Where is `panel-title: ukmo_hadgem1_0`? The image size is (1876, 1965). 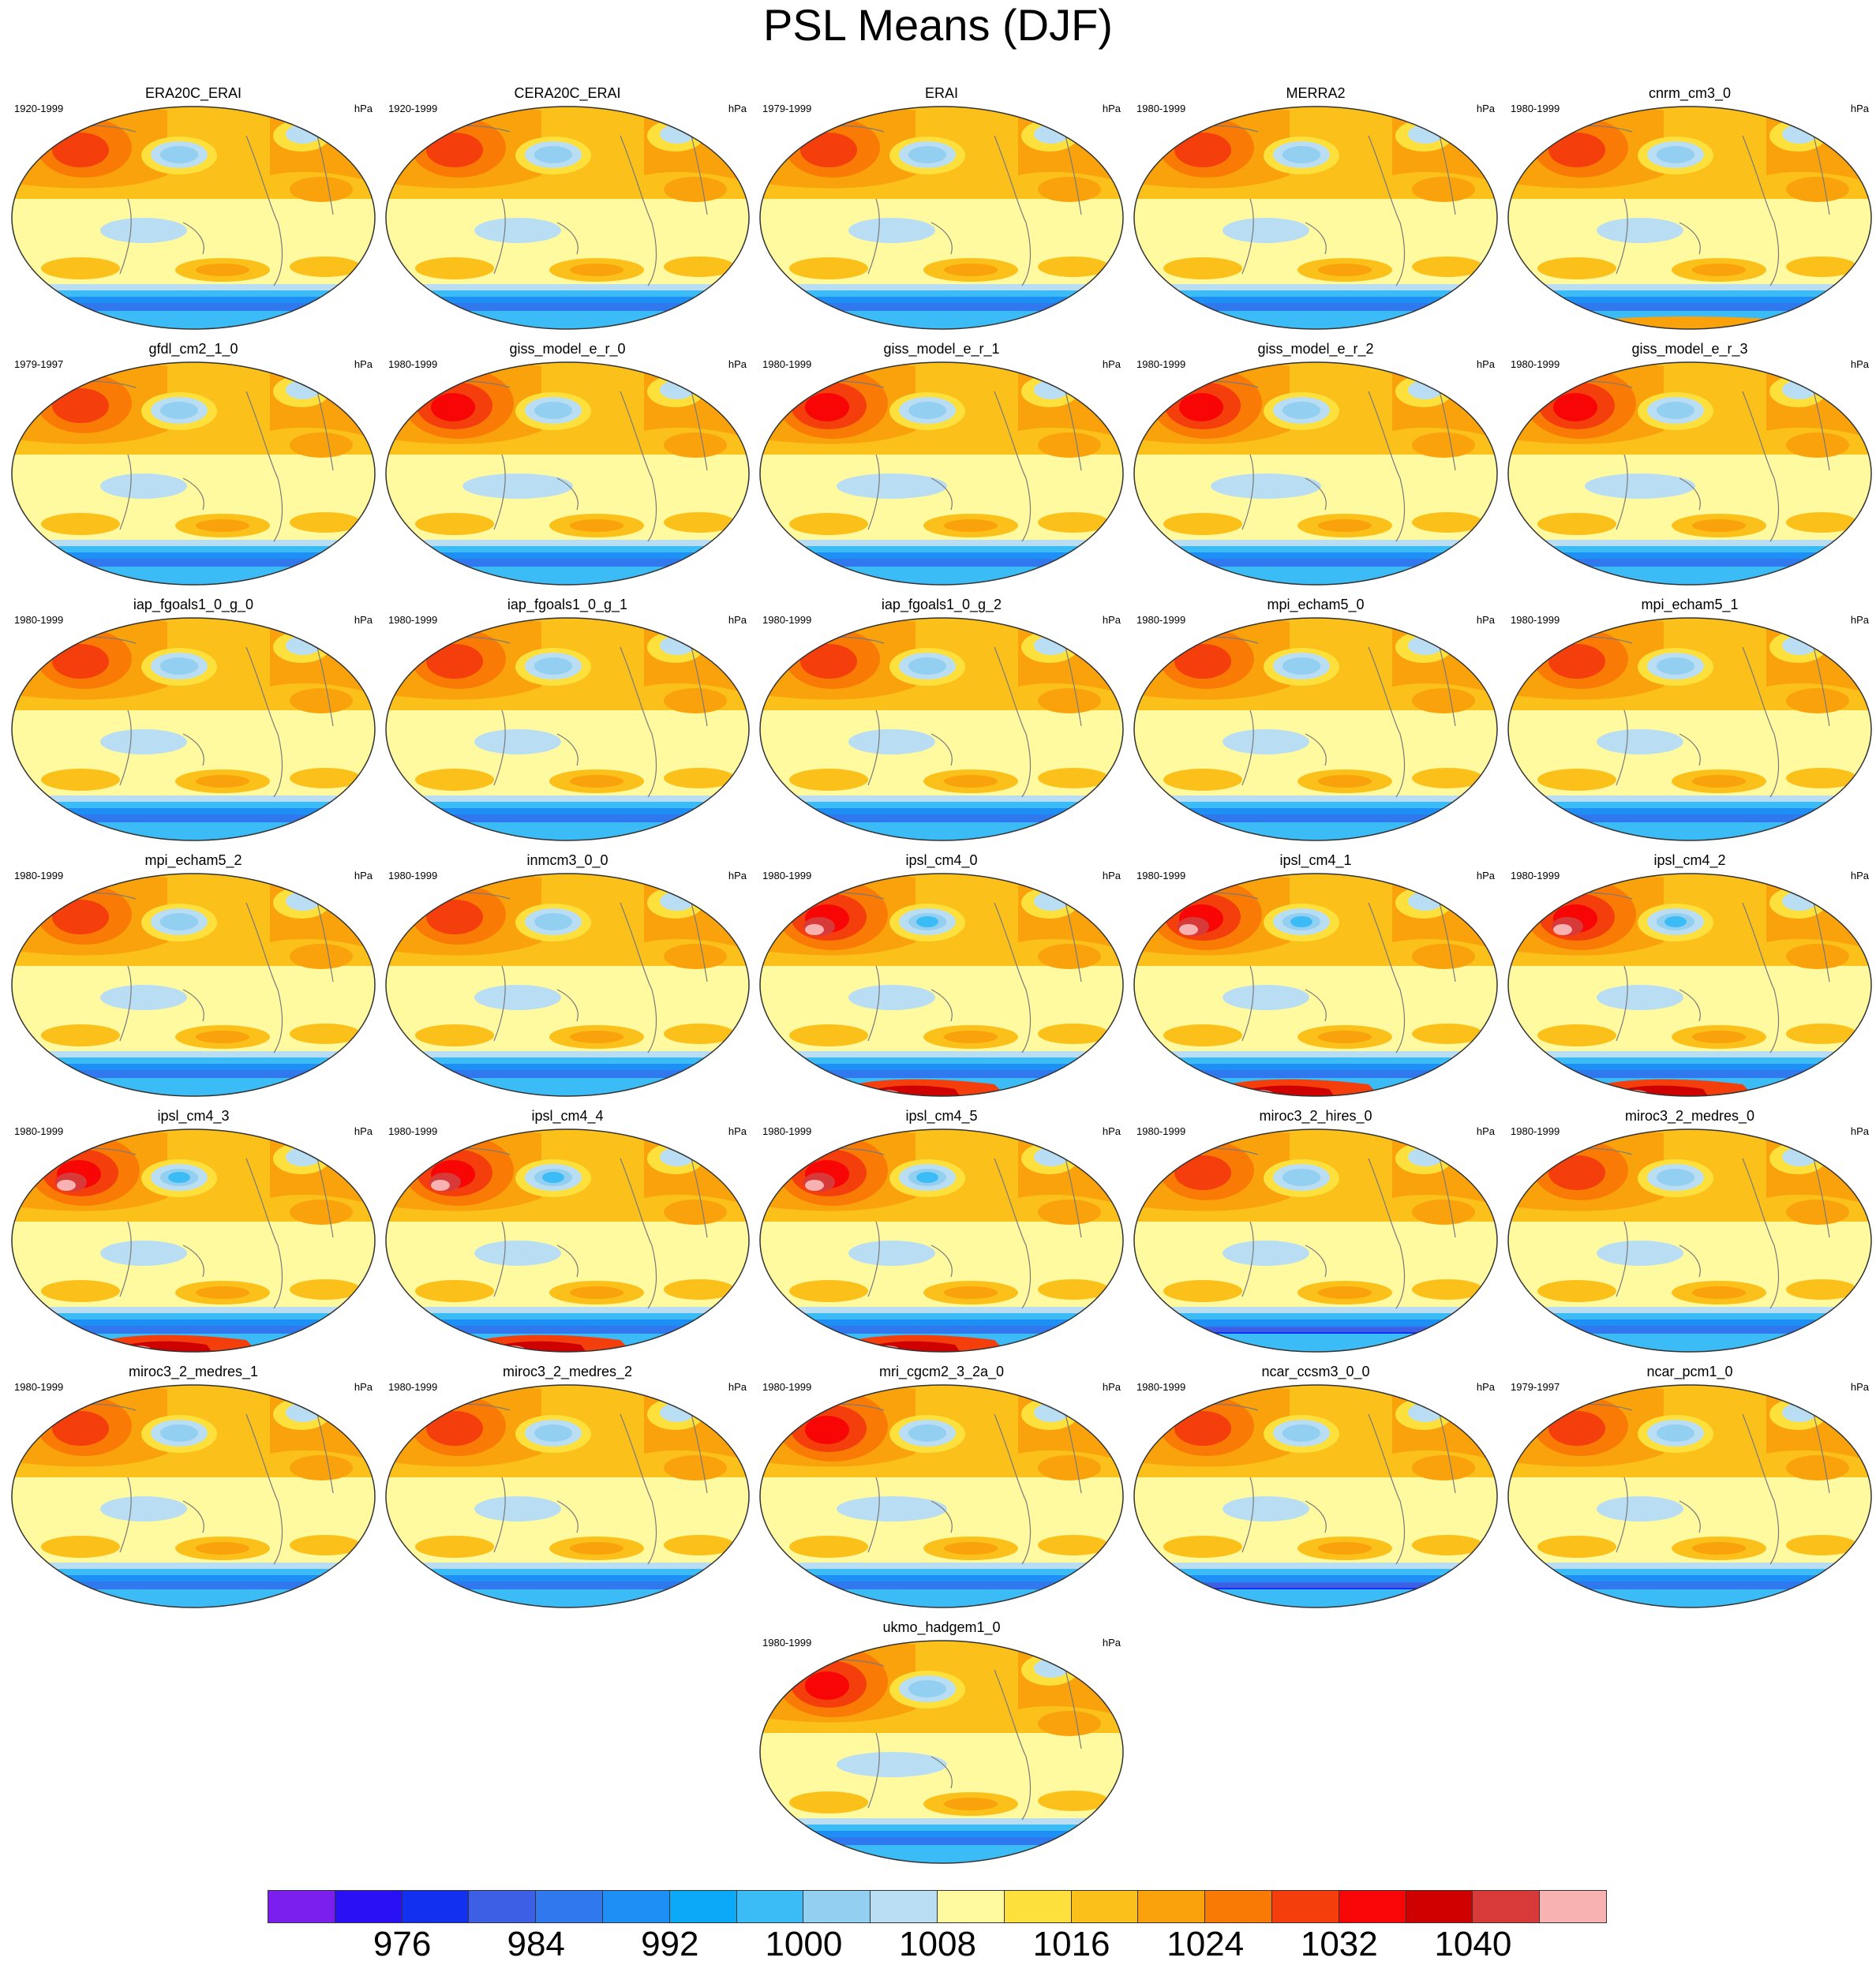
panel-title: ukmo_hadgem1_0 is located at coordinates (941, 1627).